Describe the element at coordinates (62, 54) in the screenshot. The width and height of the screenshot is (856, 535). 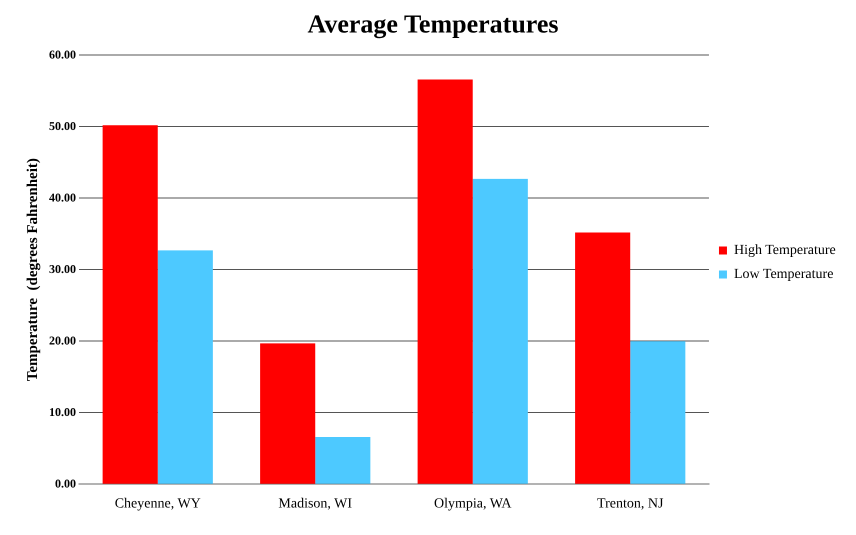
I see `y-tick-label: 60.00` at that location.